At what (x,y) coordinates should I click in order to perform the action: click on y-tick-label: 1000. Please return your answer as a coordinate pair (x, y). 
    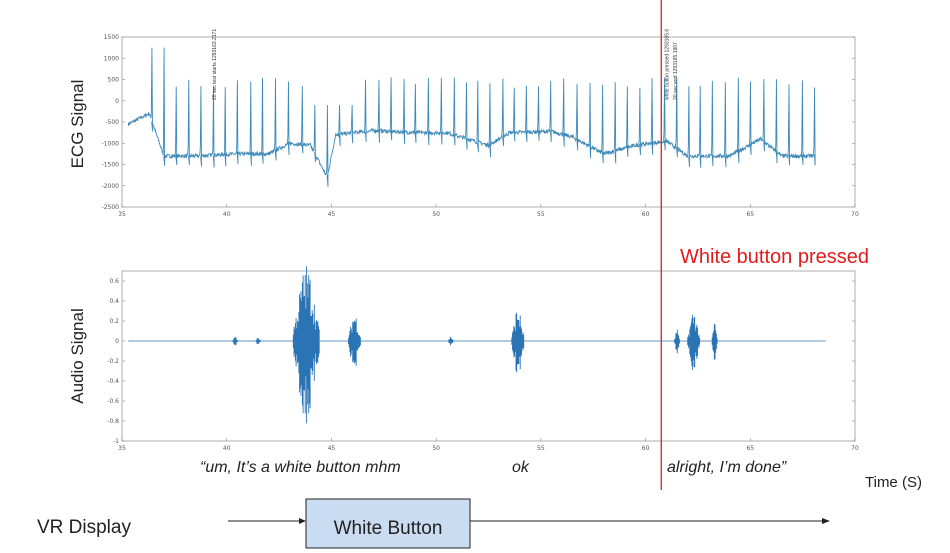
    Looking at the image, I should click on (111, 58).